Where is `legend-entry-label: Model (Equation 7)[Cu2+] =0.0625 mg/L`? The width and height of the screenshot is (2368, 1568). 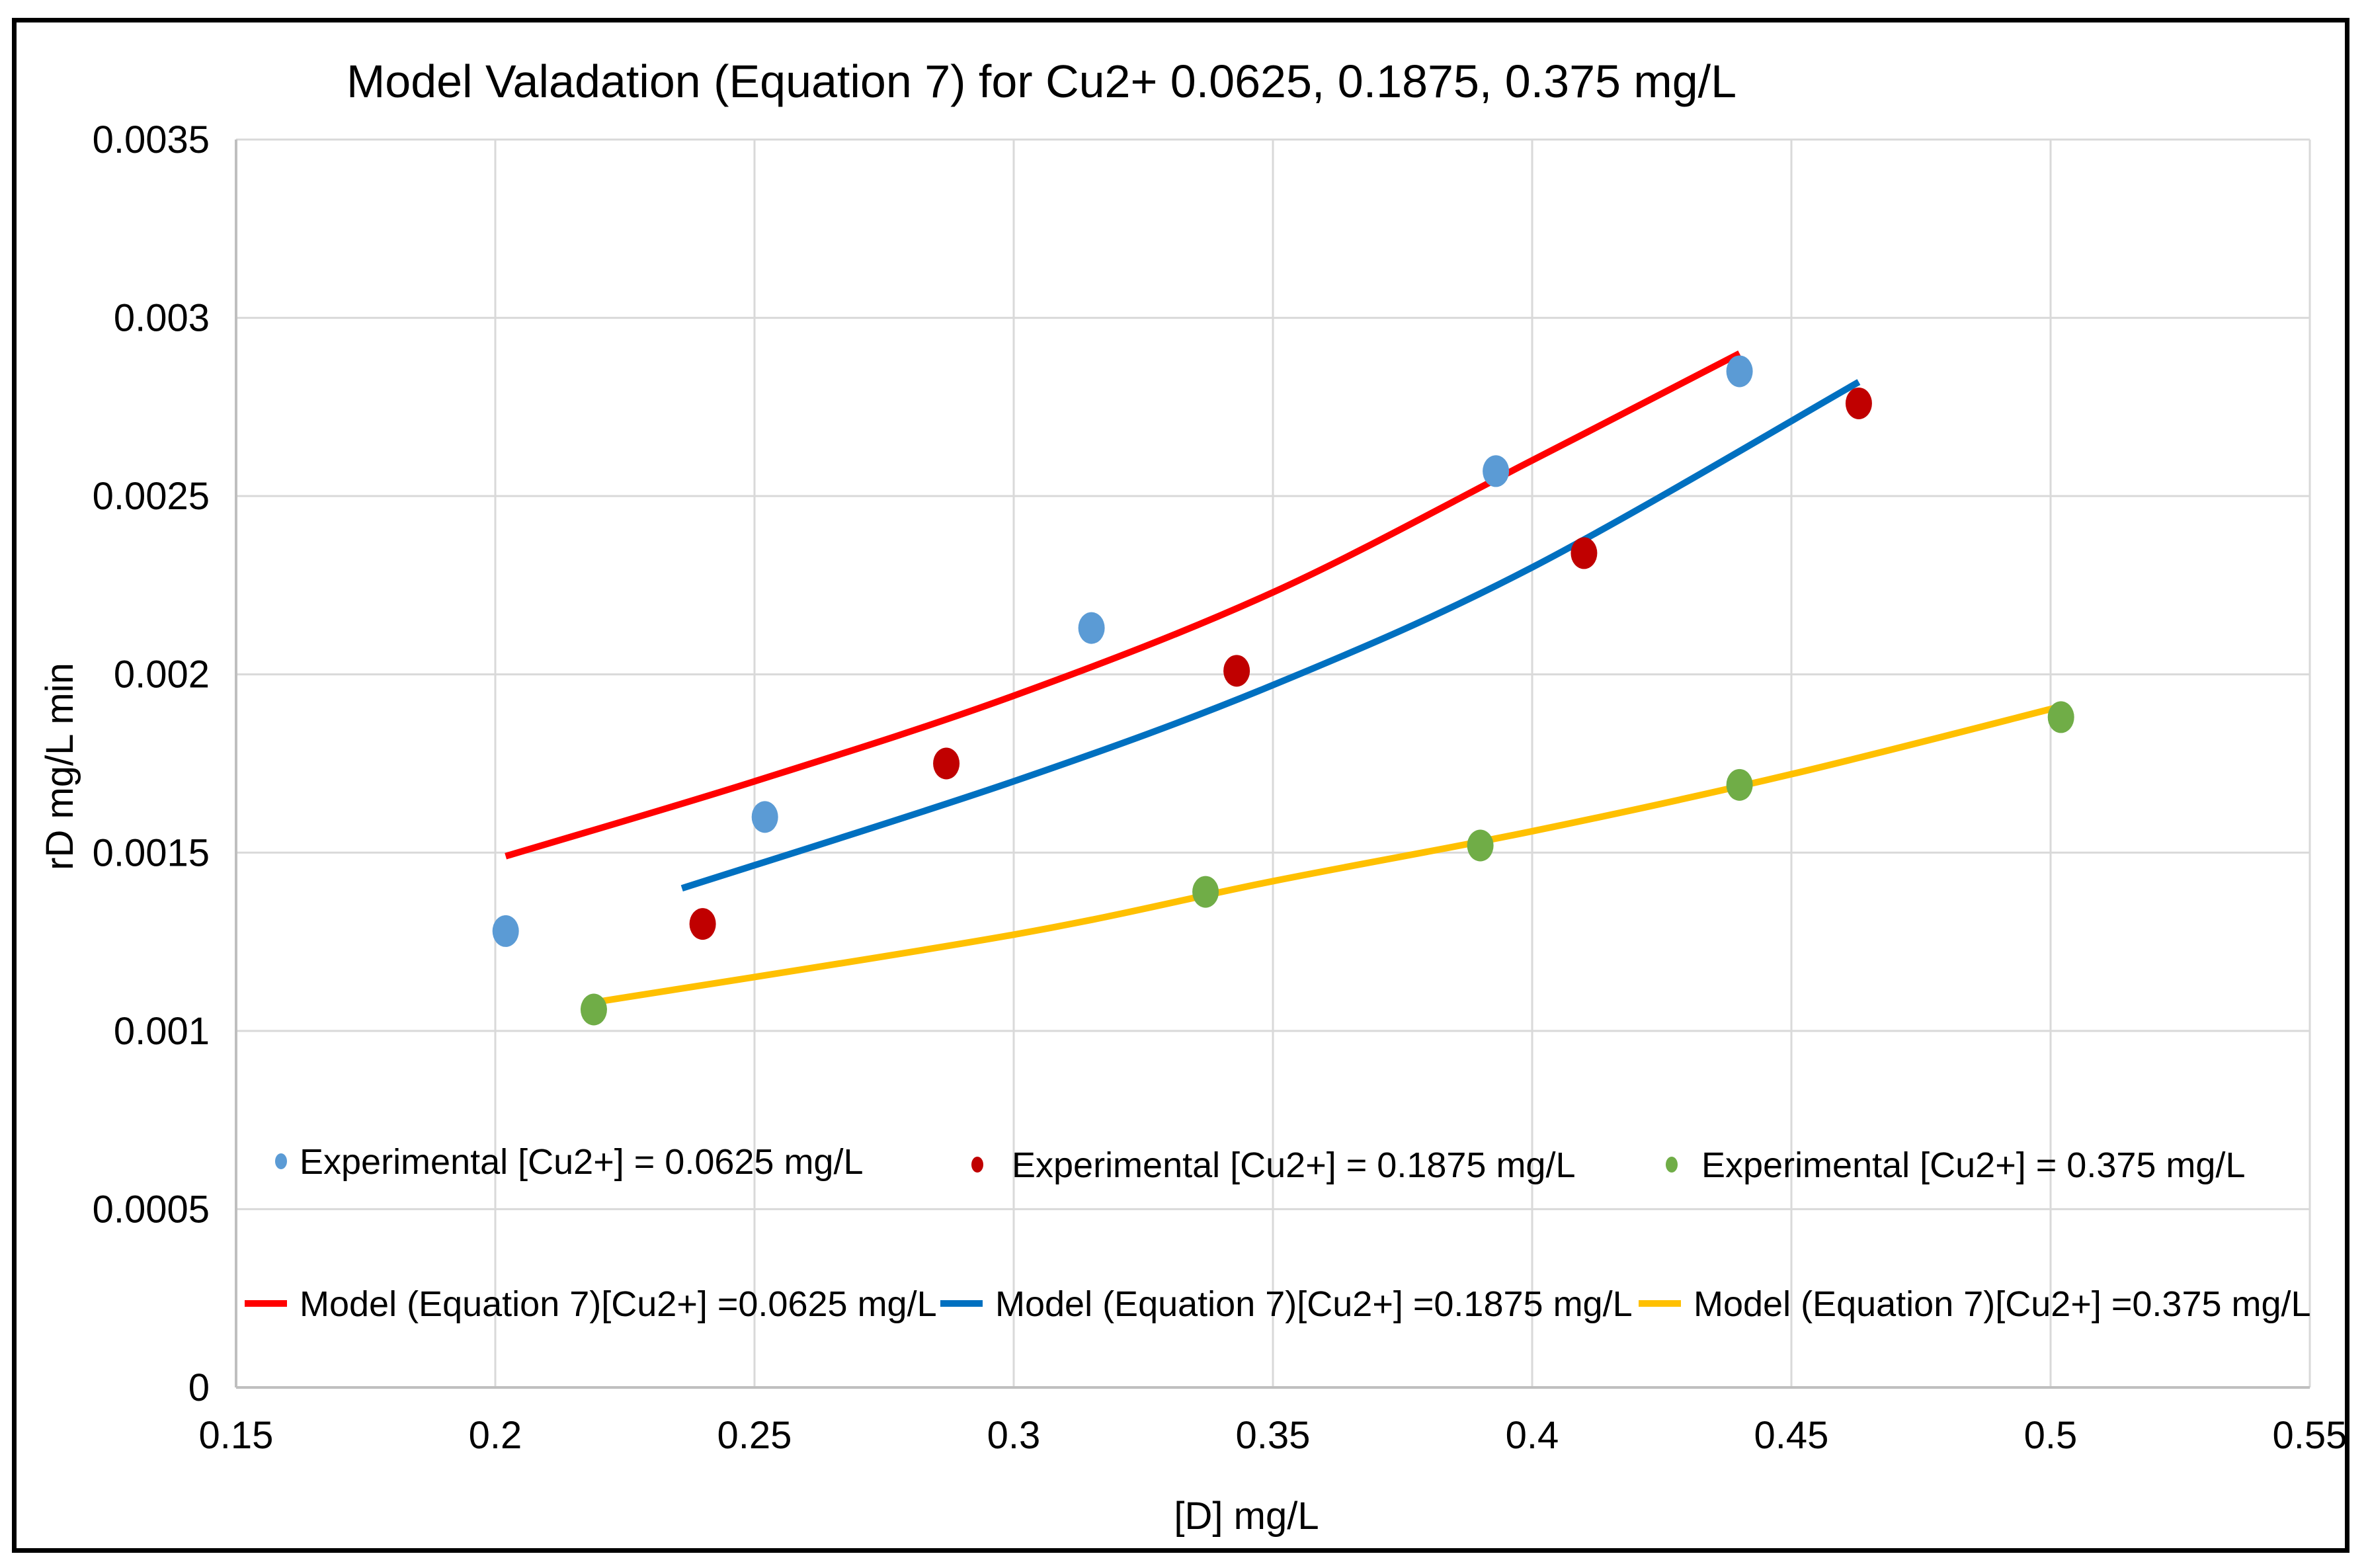
legend-entry-label: Model (Equation 7)[Cu2+] =0.0625 mg/L is located at coordinates (618, 1304).